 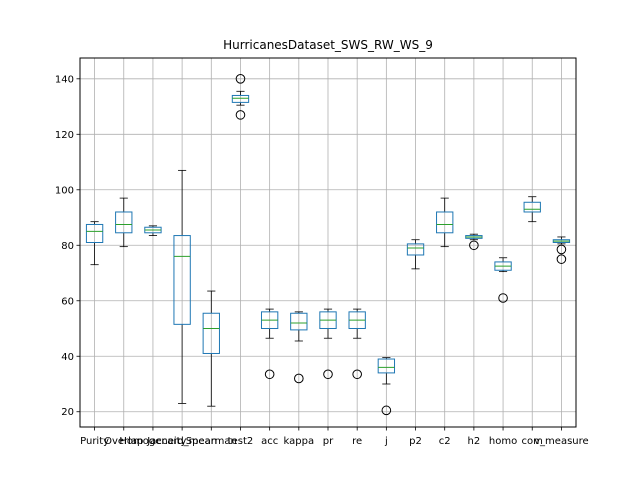 What do you see at coordinates (328, 45) in the screenshot?
I see `chart-title: HurricanesDataset_SWS_RW_WS_9` at bounding box center [328, 45].